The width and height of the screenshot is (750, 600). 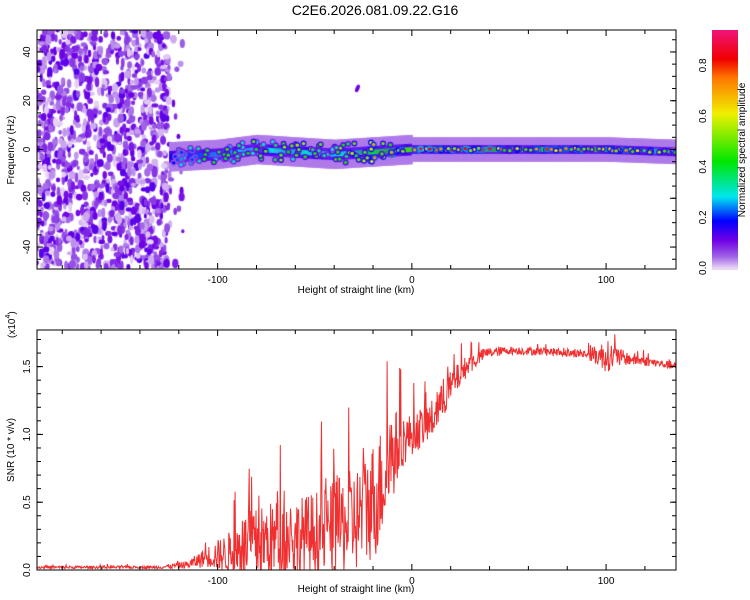 What do you see at coordinates (8, 317) in the screenshot?
I see `y-scale-exp: 4` at bounding box center [8, 317].